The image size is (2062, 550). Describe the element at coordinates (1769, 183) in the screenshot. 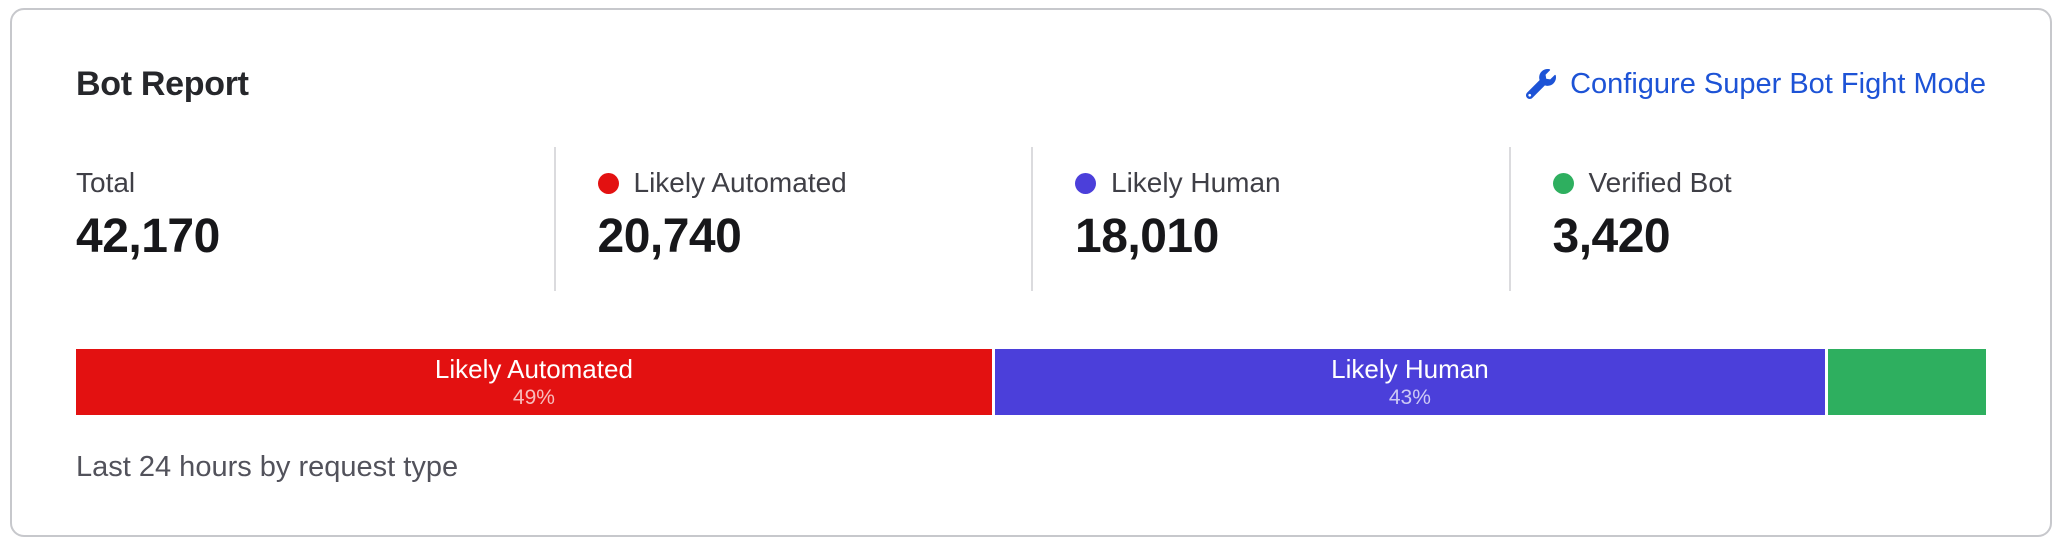

I see `stat-label-row: Verified Bot` at that location.